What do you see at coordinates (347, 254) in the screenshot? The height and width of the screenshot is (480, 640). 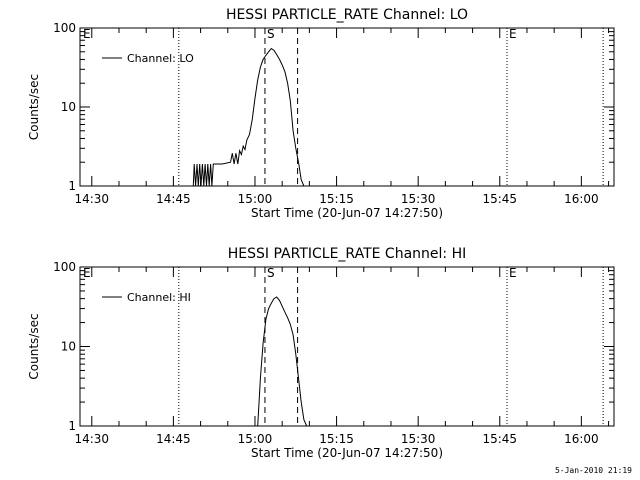 I see `chart-title: HESSI PARTICLE_RATE Channel: HI` at bounding box center [347, 254].